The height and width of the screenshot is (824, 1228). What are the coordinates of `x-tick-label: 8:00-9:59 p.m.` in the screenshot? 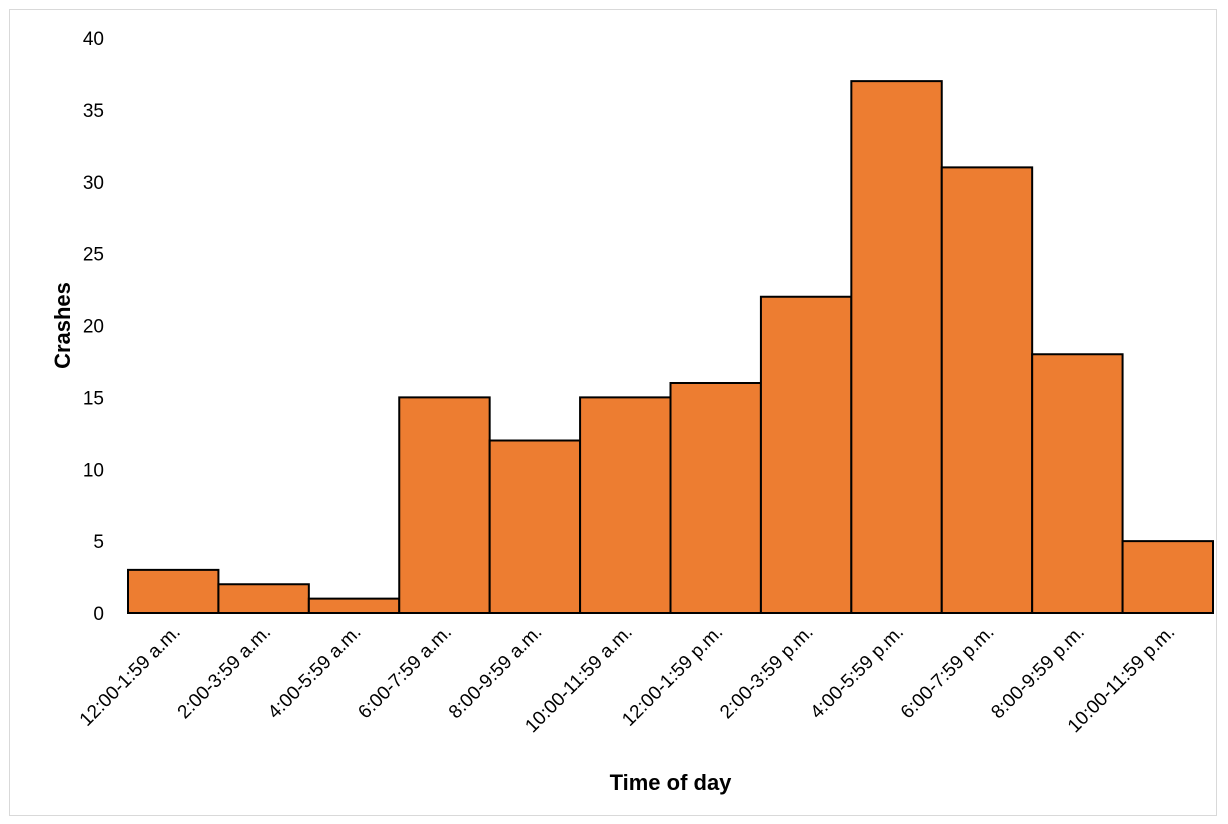 It's located at (1037, 672).